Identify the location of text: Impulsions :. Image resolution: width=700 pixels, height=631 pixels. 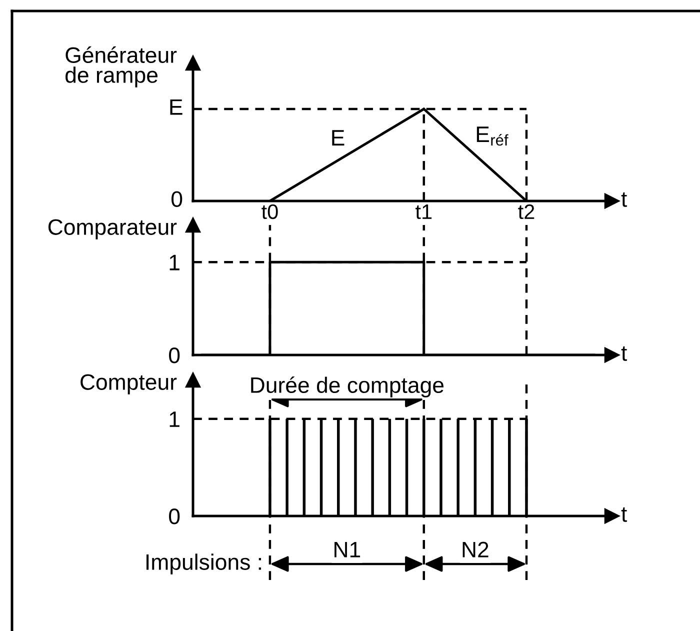
(203, 564).